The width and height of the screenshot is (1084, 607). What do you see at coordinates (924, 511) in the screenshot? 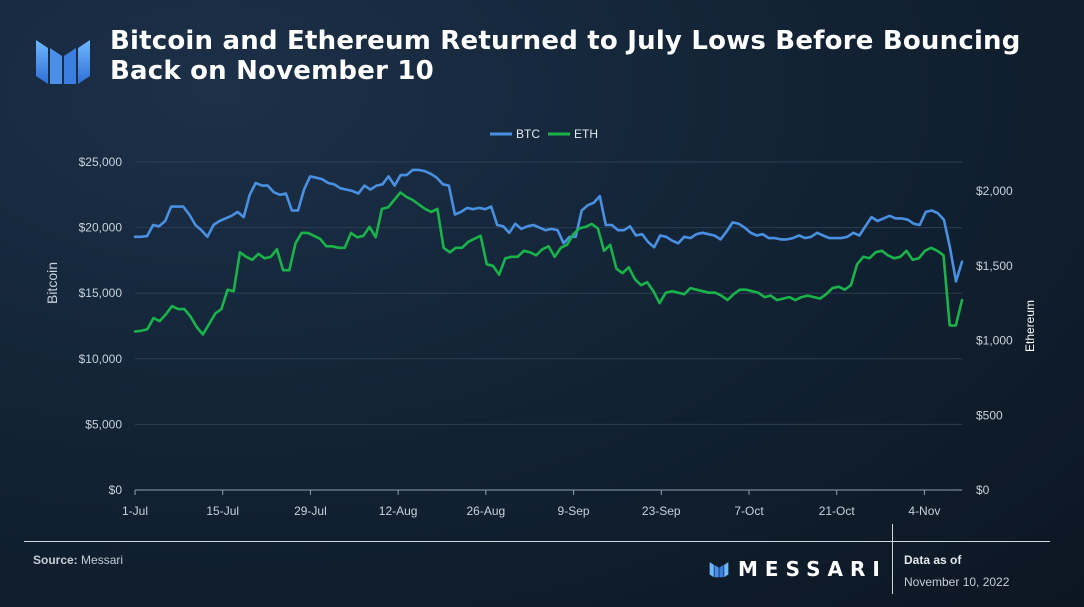
I see `x-tick-label: 4-Nov` at bounding box center [924, 511].